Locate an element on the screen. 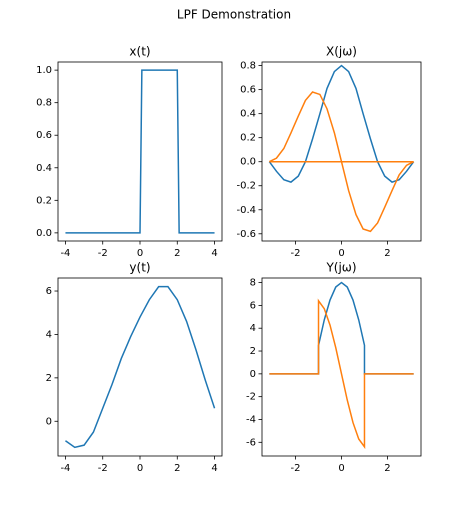 This screenshot has width=468, height=512. figure-title: LPF Demonstration is located at coordinates (234, 15).